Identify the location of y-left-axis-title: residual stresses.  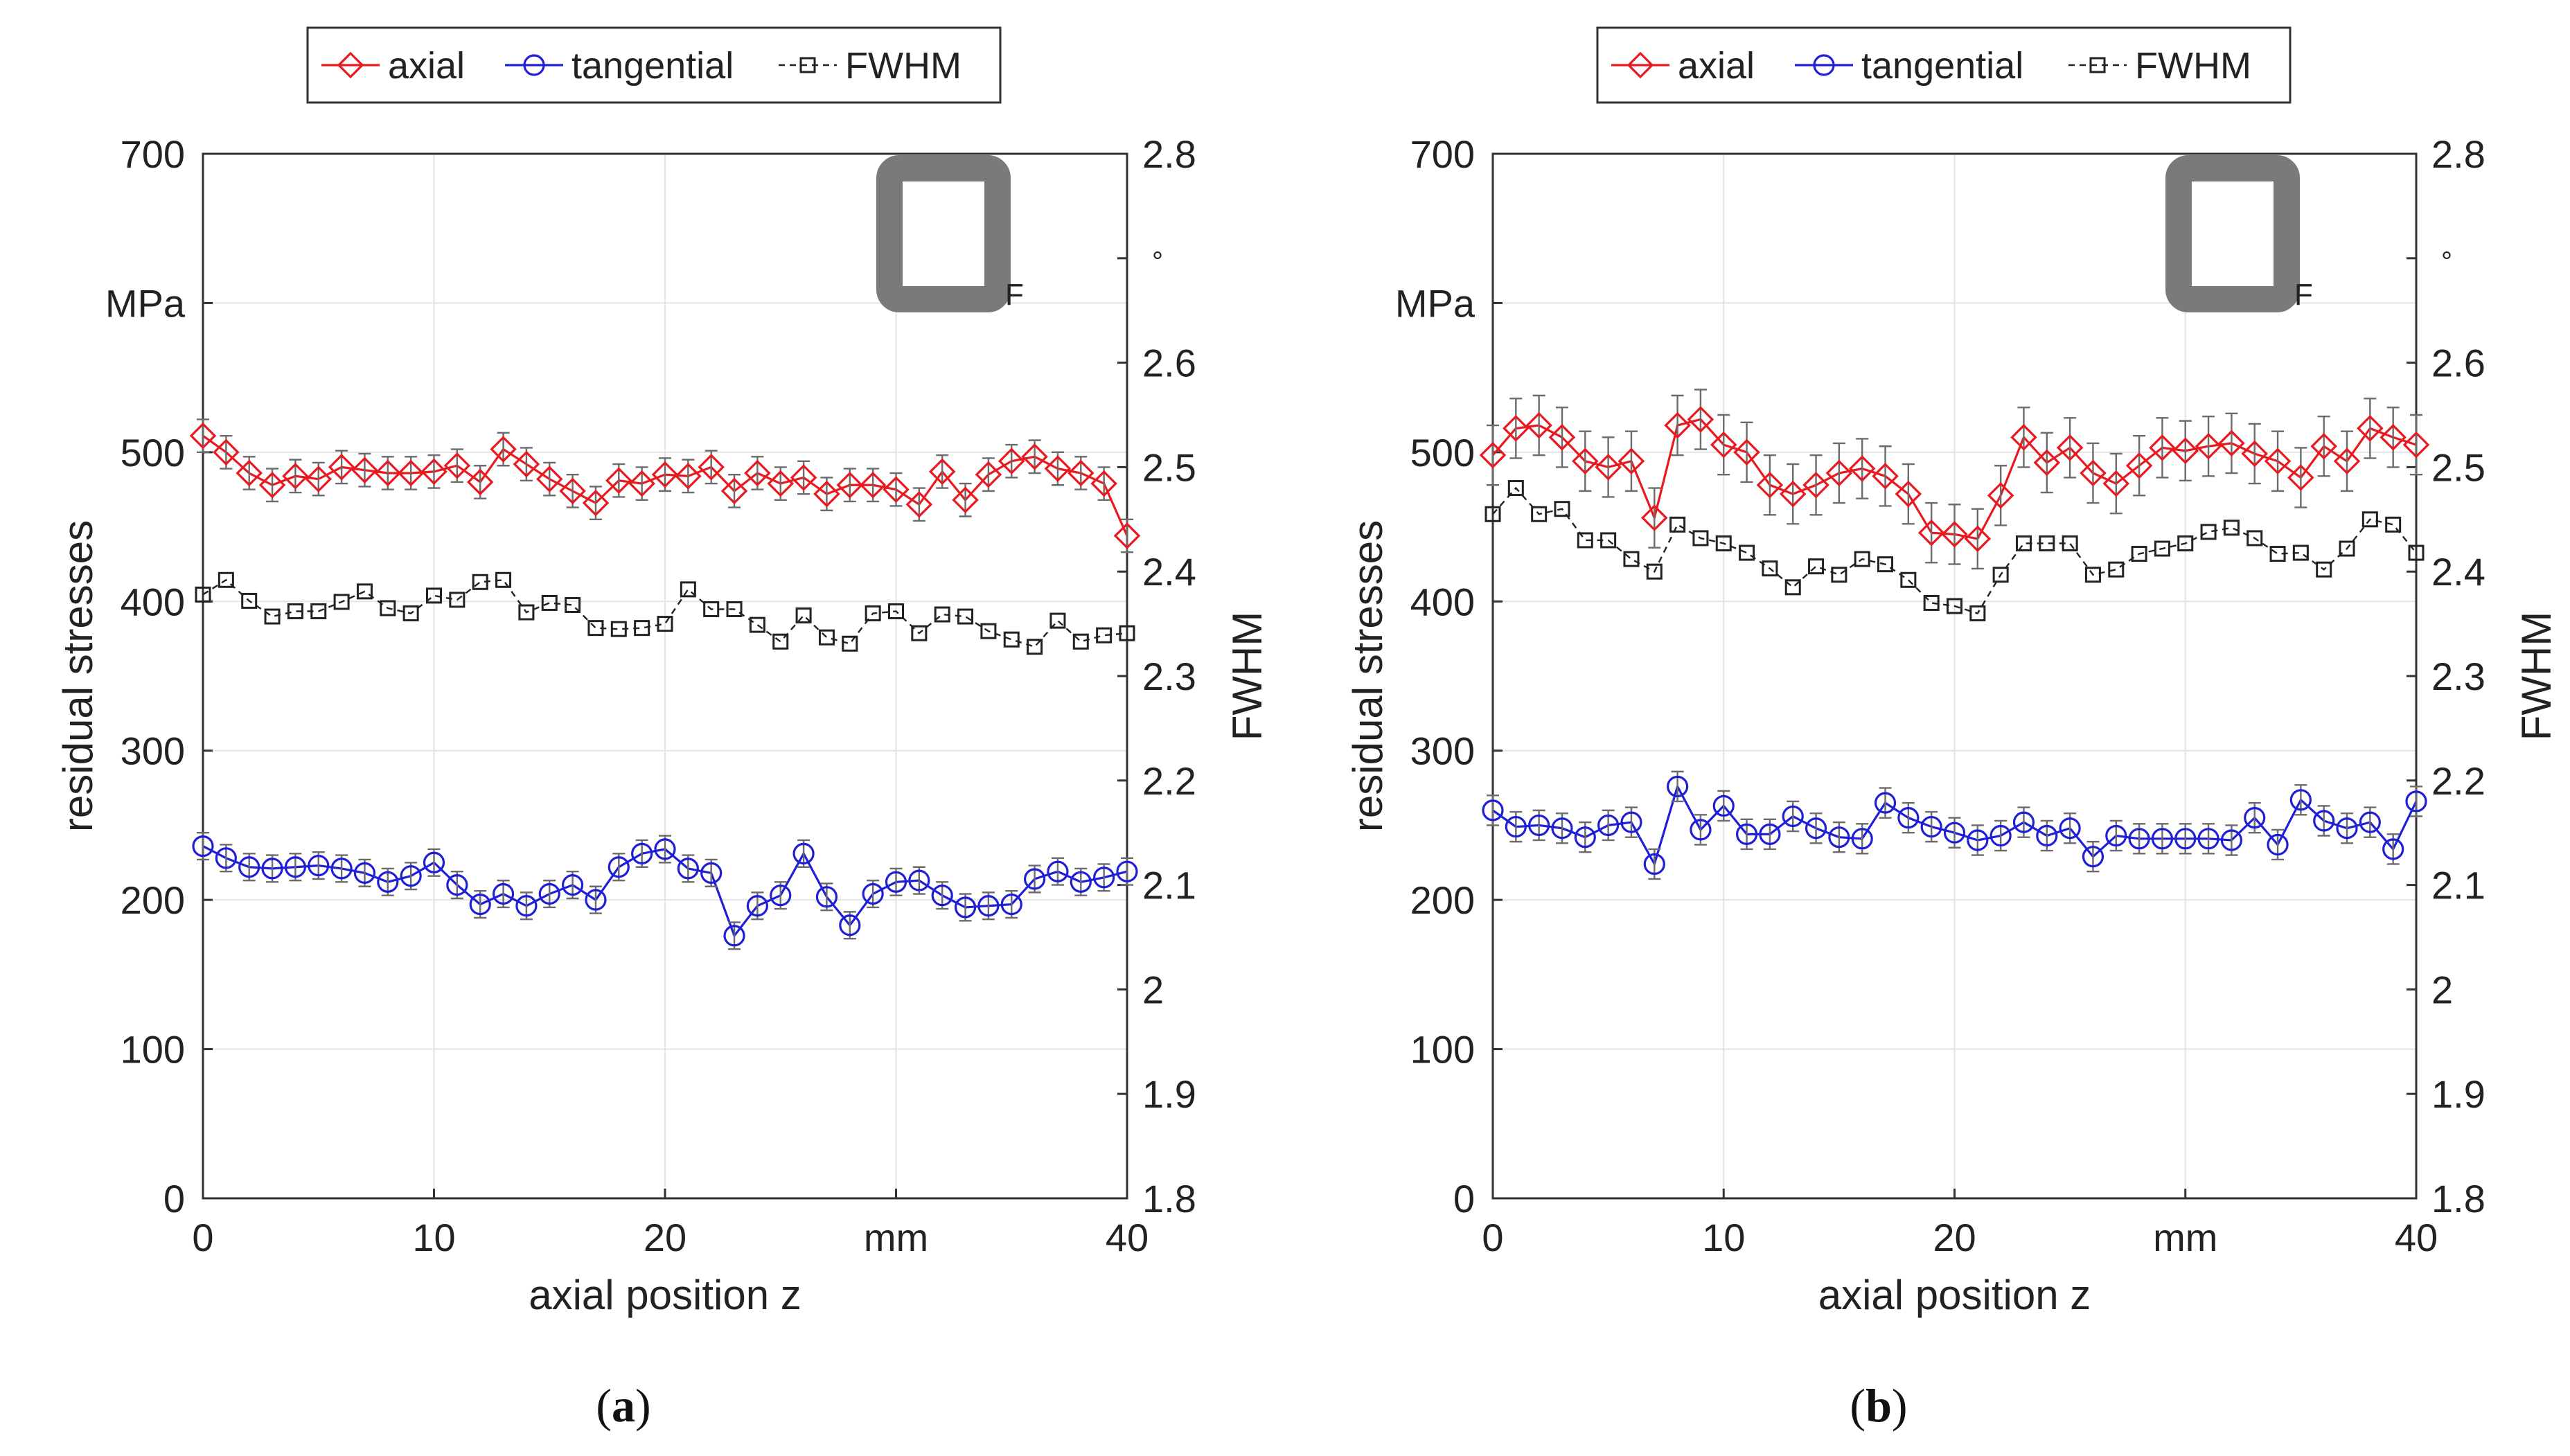
(1368, 676).